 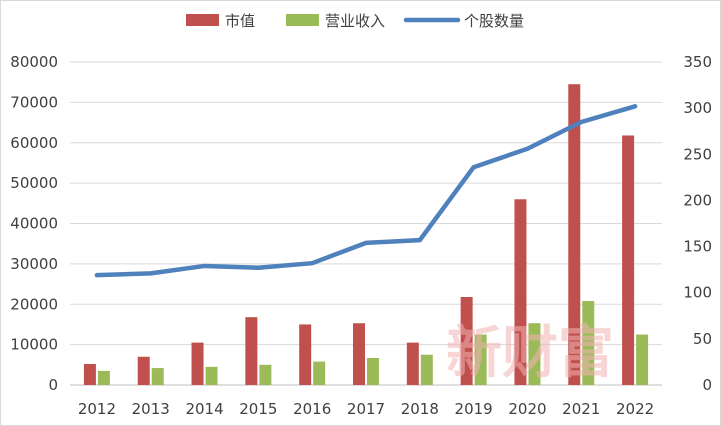 What do you see at coordinates (697, 293) in the screenshot?
I see `right-tick-label: 100` at bounding box center [697, 293].